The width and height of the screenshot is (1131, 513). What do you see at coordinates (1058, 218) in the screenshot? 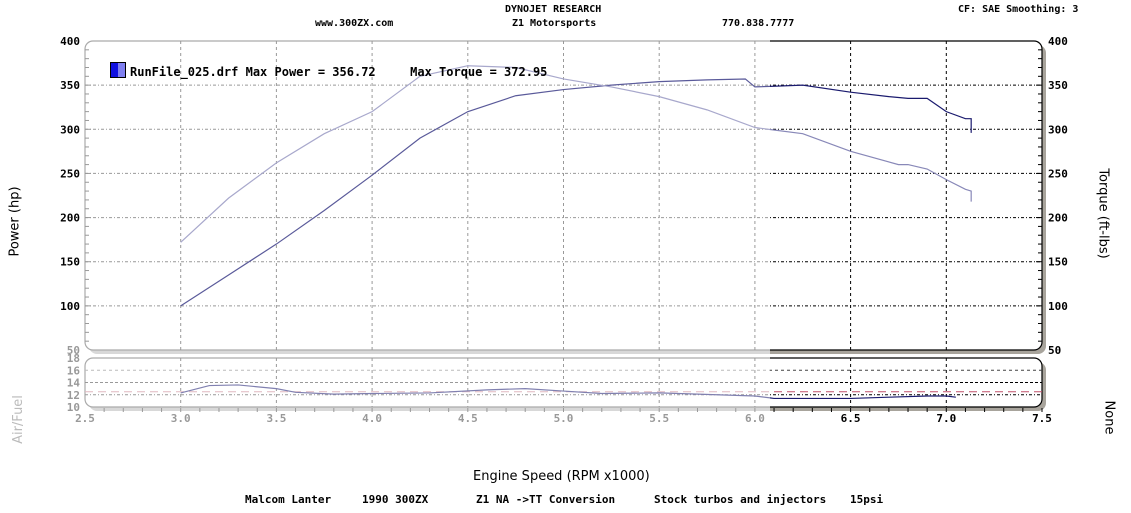
I see `y-right-tick: 200` at bounding box center [1058, 218].